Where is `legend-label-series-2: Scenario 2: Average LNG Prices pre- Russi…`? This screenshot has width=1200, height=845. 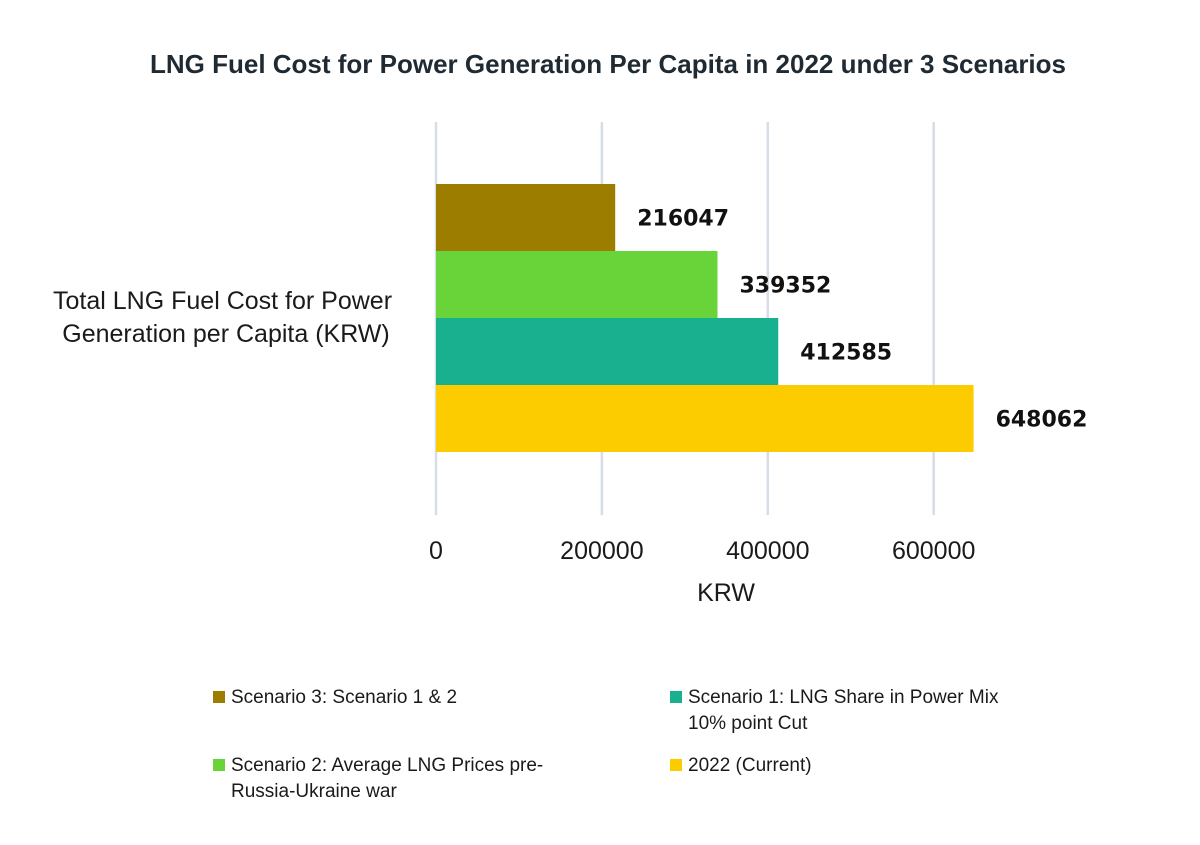 legend-label-series-2: Scenario 2: Average LNG Prices pre- Russi… is located at coordinates (387, 778).